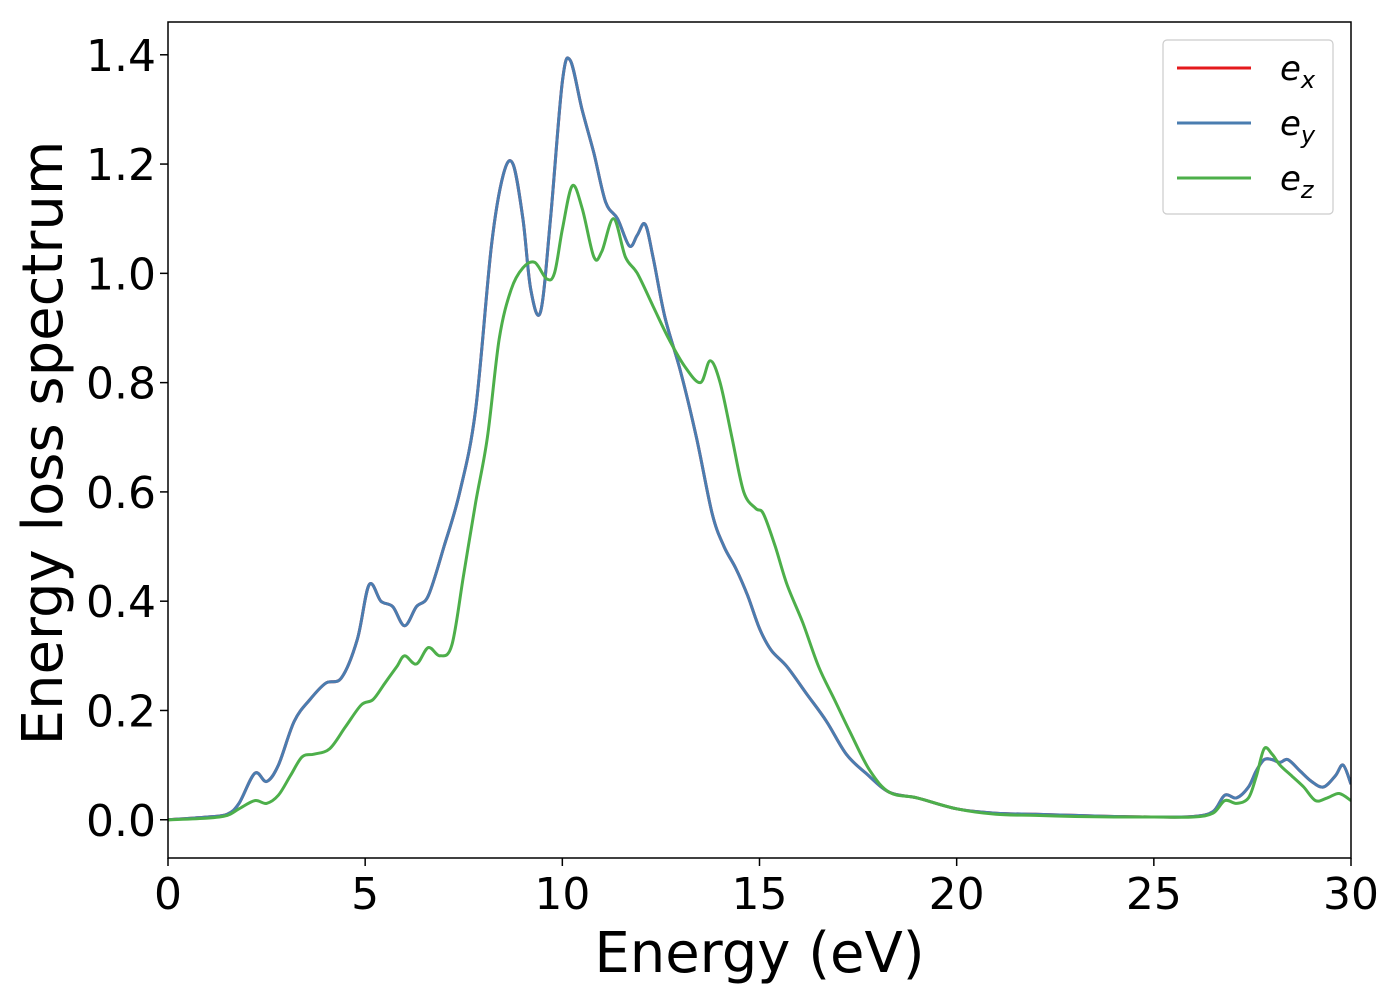 The width and height of the screenshot is (1400, 1000). Describe the element at coordinates (121, 493) in the screenshot. I see `y-tick-label: 0.6` at that location.